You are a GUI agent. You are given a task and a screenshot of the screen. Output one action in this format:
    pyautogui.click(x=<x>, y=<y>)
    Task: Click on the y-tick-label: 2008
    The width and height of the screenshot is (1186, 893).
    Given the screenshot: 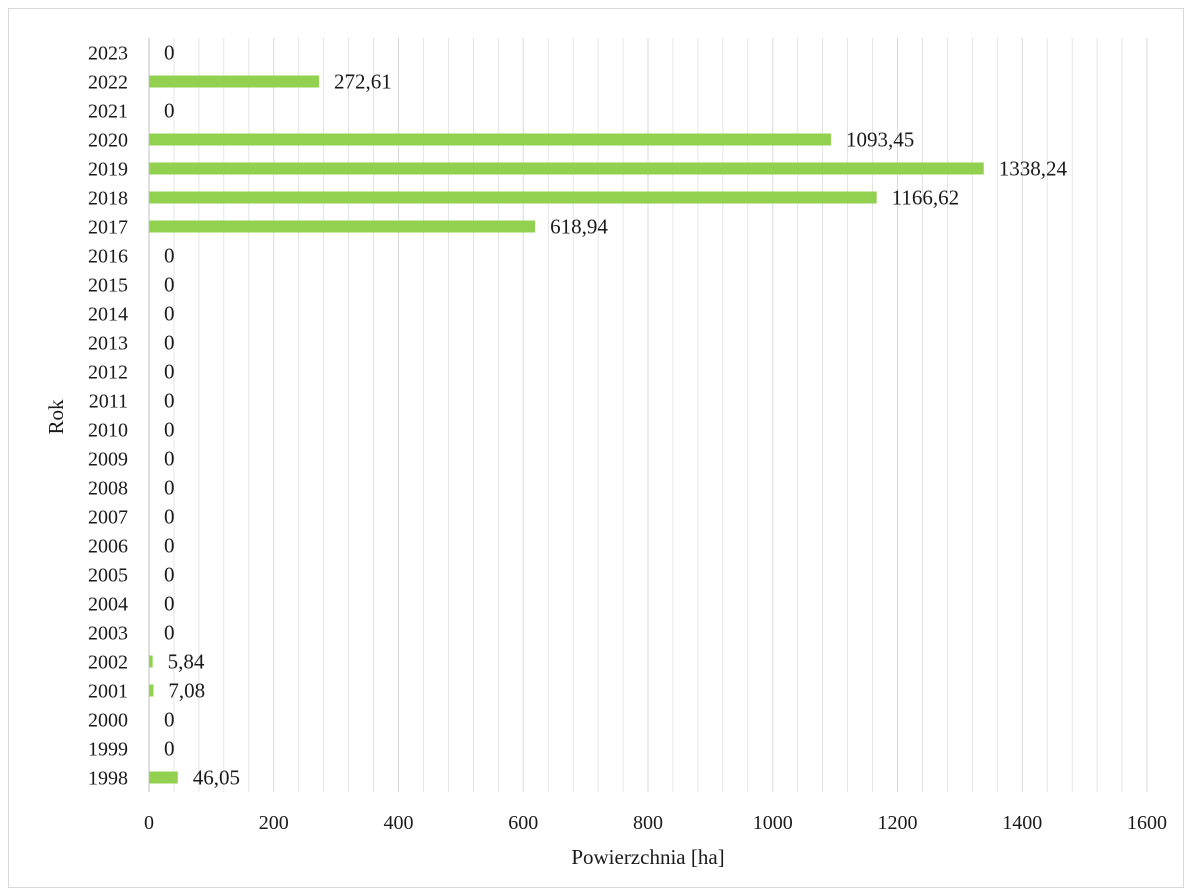 What is the action you would take?
    pyautogui.click(x=108, y=489)
    